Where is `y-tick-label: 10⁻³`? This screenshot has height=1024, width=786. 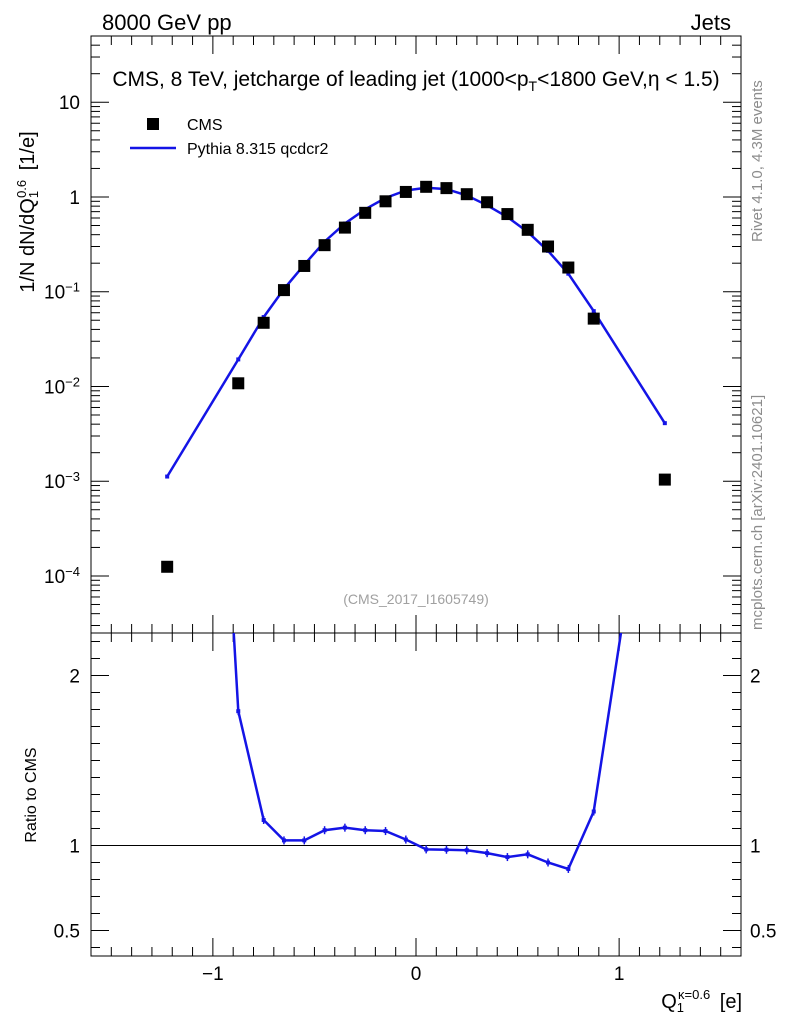 y-tick-label: 10⁻³ is located at coordinates (62, 481).